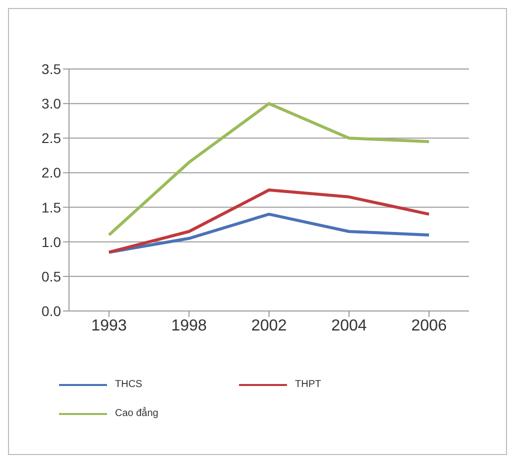 The height and width of the screenshot is (472, 523). Describe the element at coordinates (52, 207) in the screenshot. I see `y-tick-label: 1.5` at that location.